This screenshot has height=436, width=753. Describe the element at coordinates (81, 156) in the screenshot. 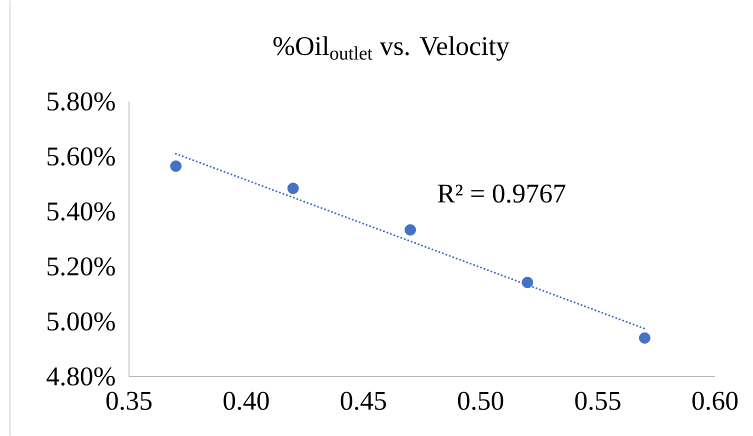

I see `y-tick-label: 5.60%` at that location.